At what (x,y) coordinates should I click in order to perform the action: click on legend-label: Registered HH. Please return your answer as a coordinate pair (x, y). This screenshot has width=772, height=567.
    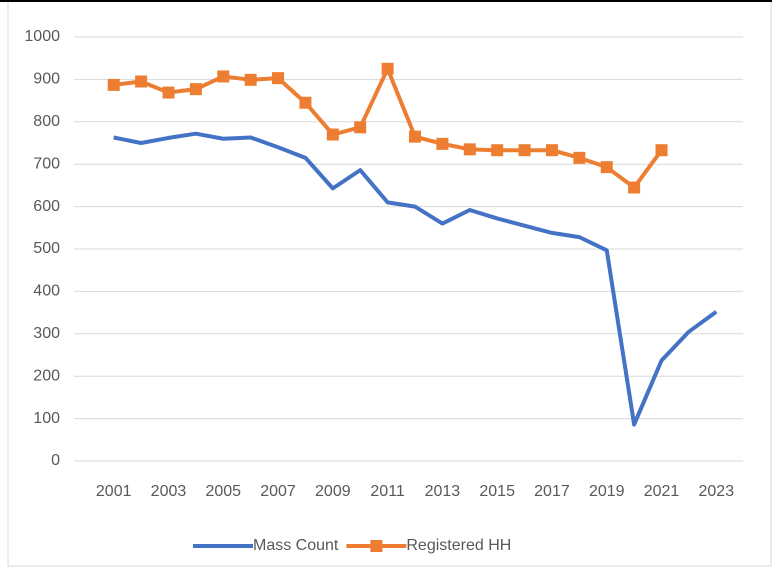
    Looking at the image, I should click on (458, 545).